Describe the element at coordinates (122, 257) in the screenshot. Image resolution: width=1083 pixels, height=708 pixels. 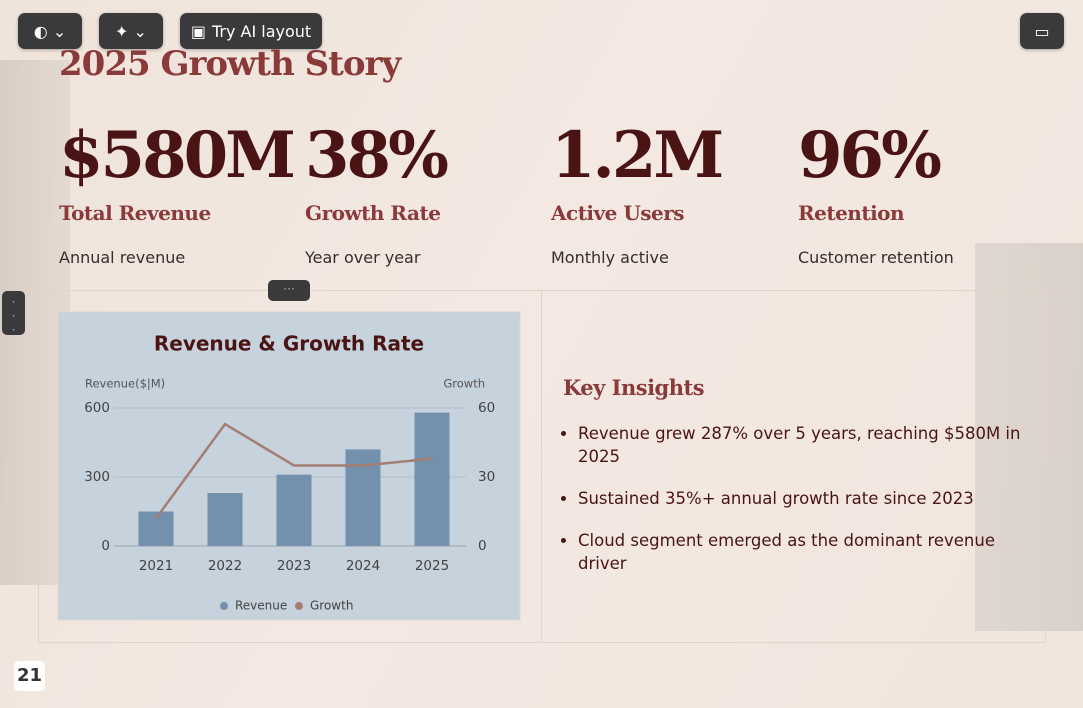
I see `stat-caption: Annual revenue` at that location.